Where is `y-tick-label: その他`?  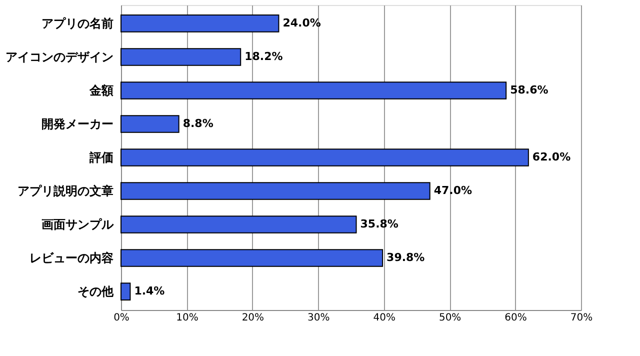 y-tick-label: その他 is located at coordinates (96, 291).